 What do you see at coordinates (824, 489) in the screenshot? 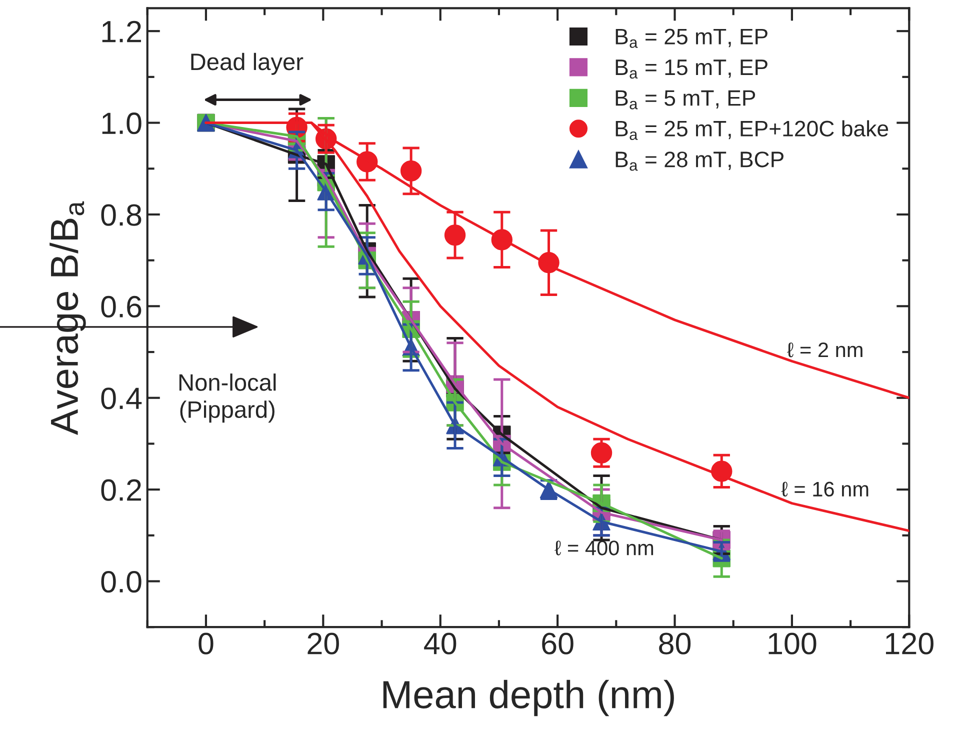
I see `annotation: ℓ = 16 nm` at bounding box center [824, 489].